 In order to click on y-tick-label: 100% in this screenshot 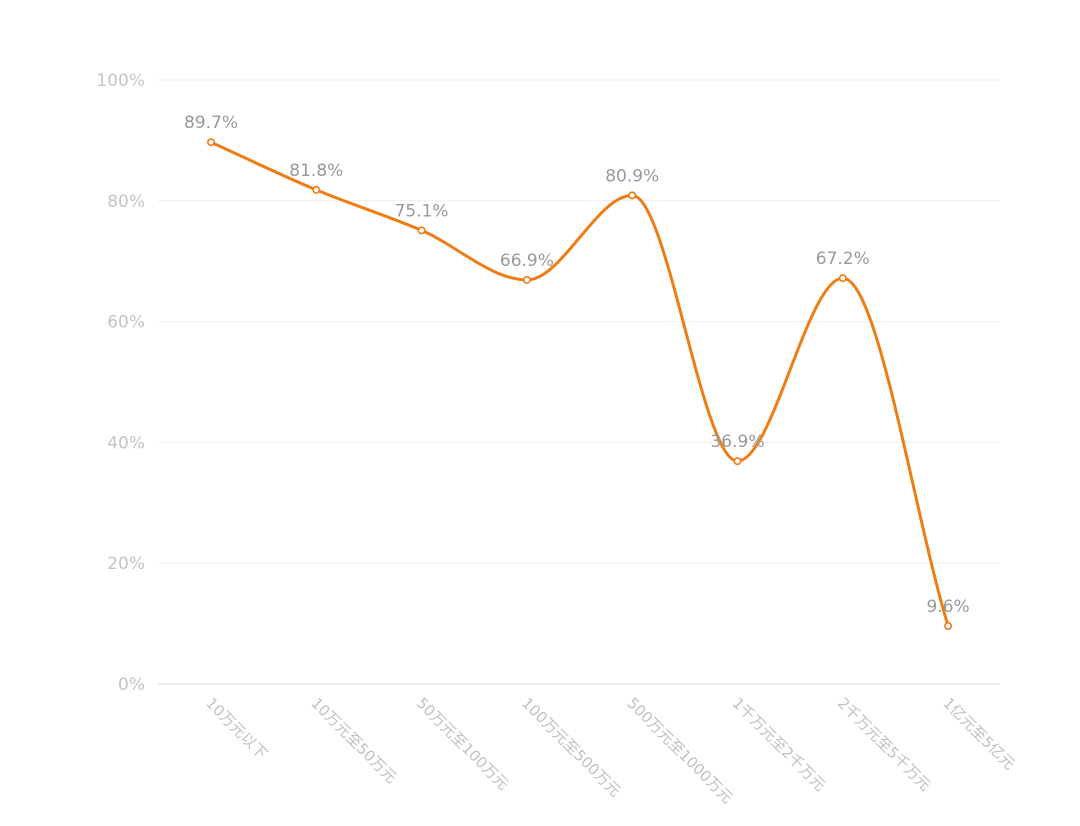, I will do `click(120, 81)`.